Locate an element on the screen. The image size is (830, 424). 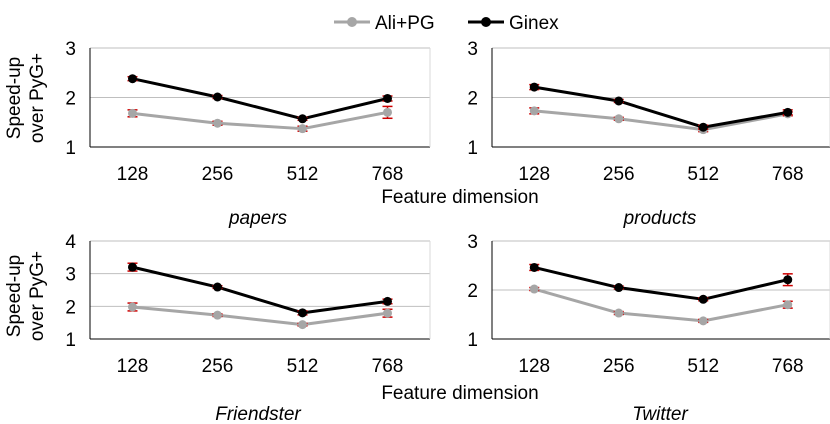
papers-y-tick-1: 1 is located at coordinates (70, 148).